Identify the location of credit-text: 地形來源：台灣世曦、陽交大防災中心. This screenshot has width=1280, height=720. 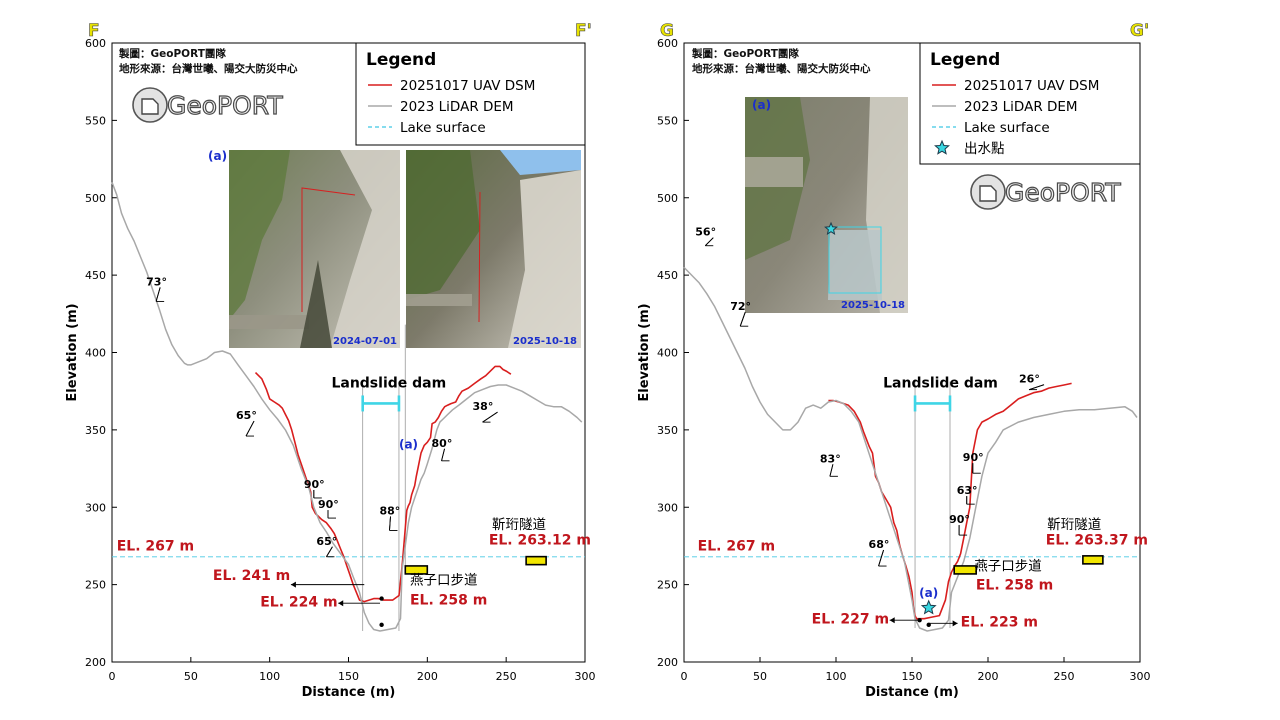
(781, 68).